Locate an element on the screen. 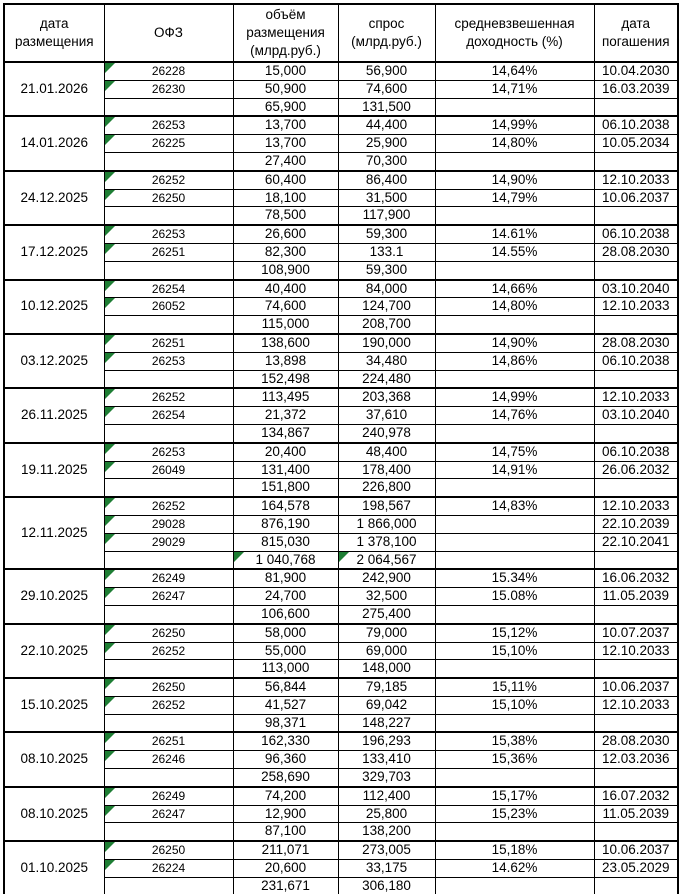  demand-cell: 124,700 is located at coordinates (386, 307).